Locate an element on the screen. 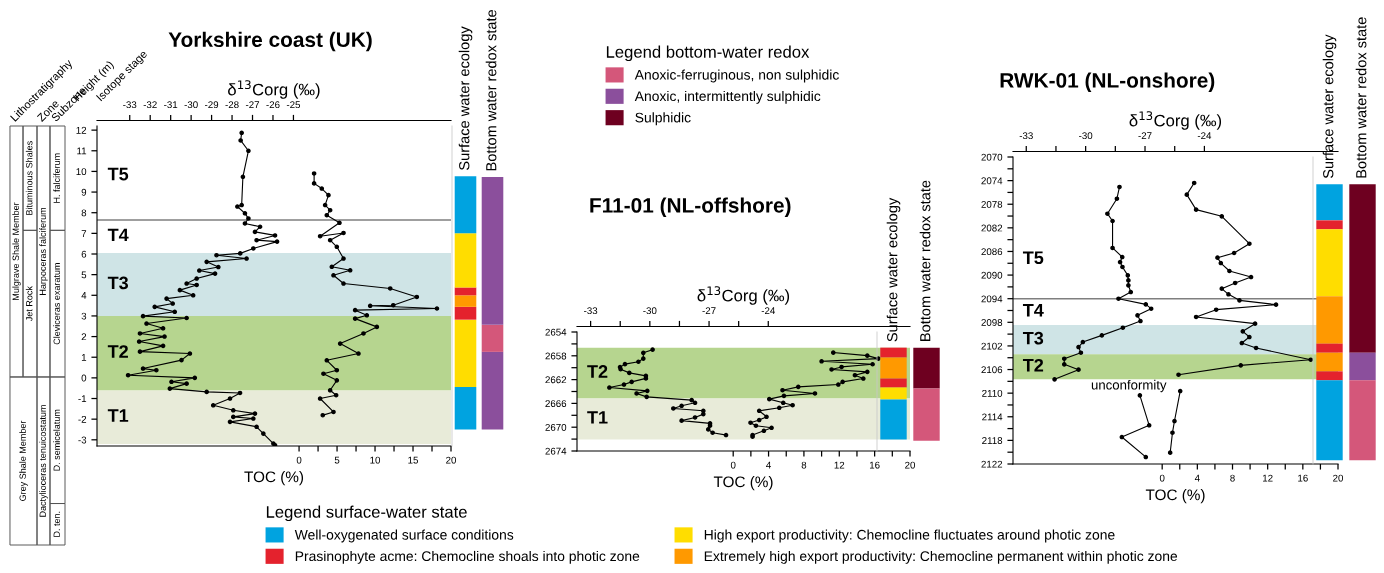 Image resolution: width=1384 pixels, height=573 pixels. text: D. ten. is located at coordinates (56, 524).